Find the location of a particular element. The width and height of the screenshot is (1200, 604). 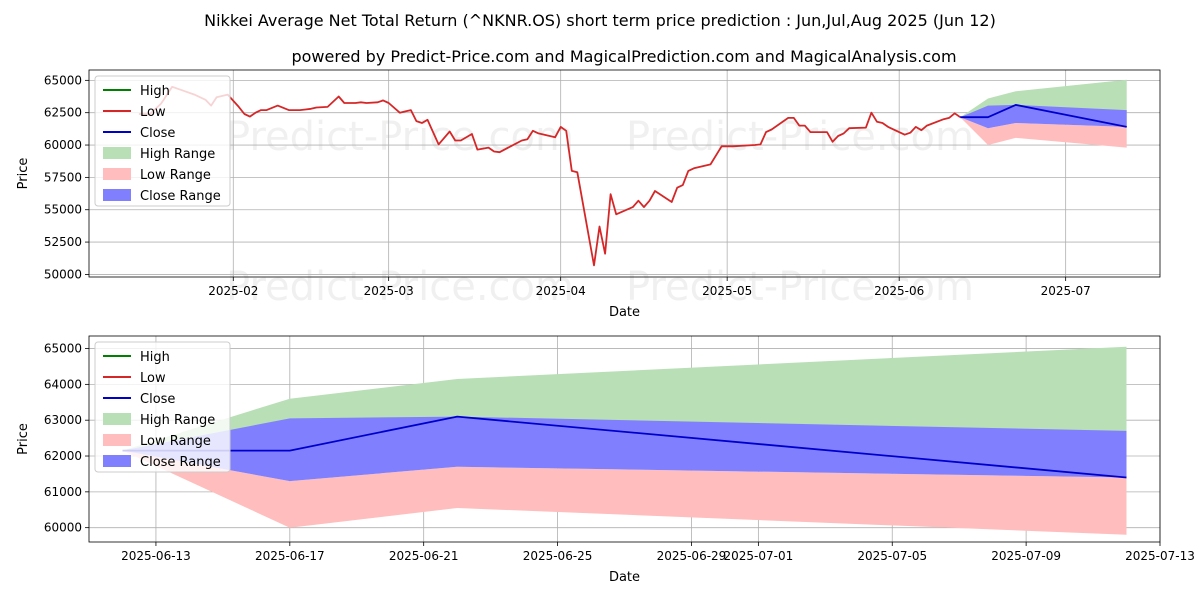

y-tick-label: 55000 is located at coordinates (63, 210).